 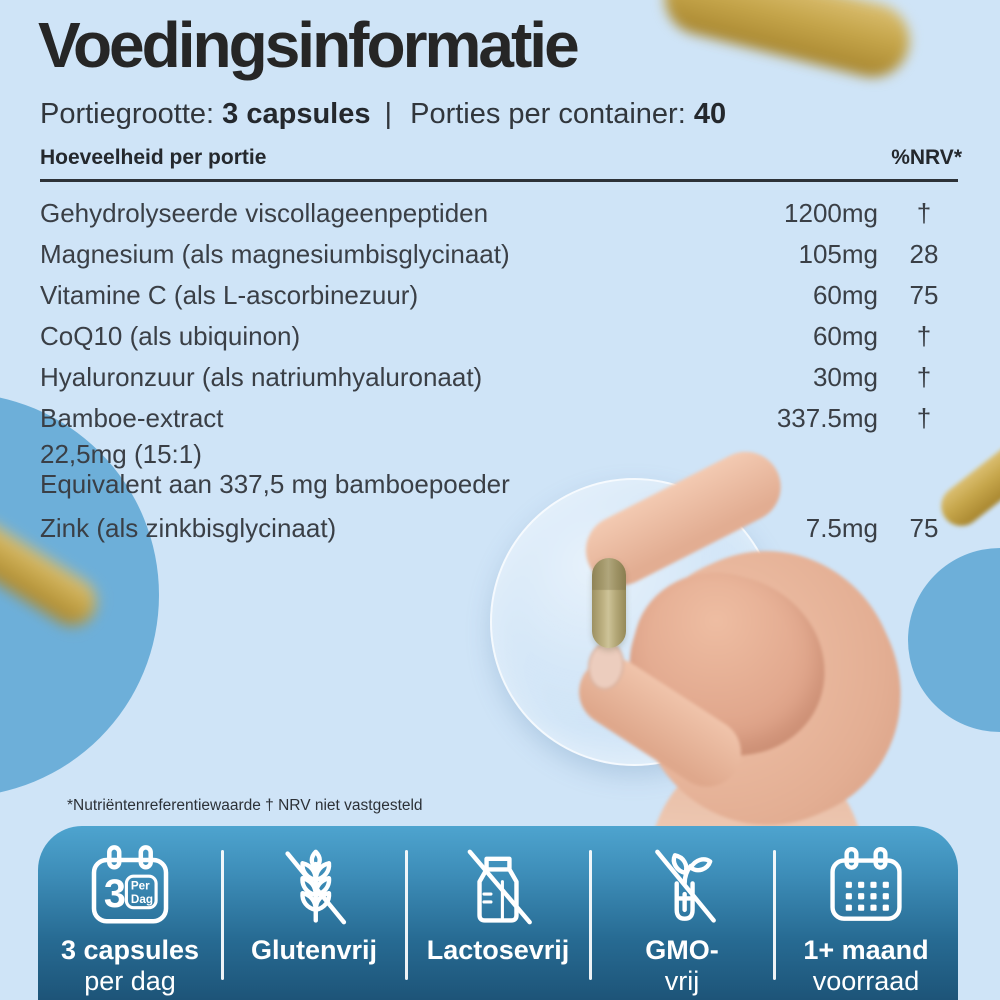 I want to click on page-title: Voedingsinformatie, so click(x=309, y=45).